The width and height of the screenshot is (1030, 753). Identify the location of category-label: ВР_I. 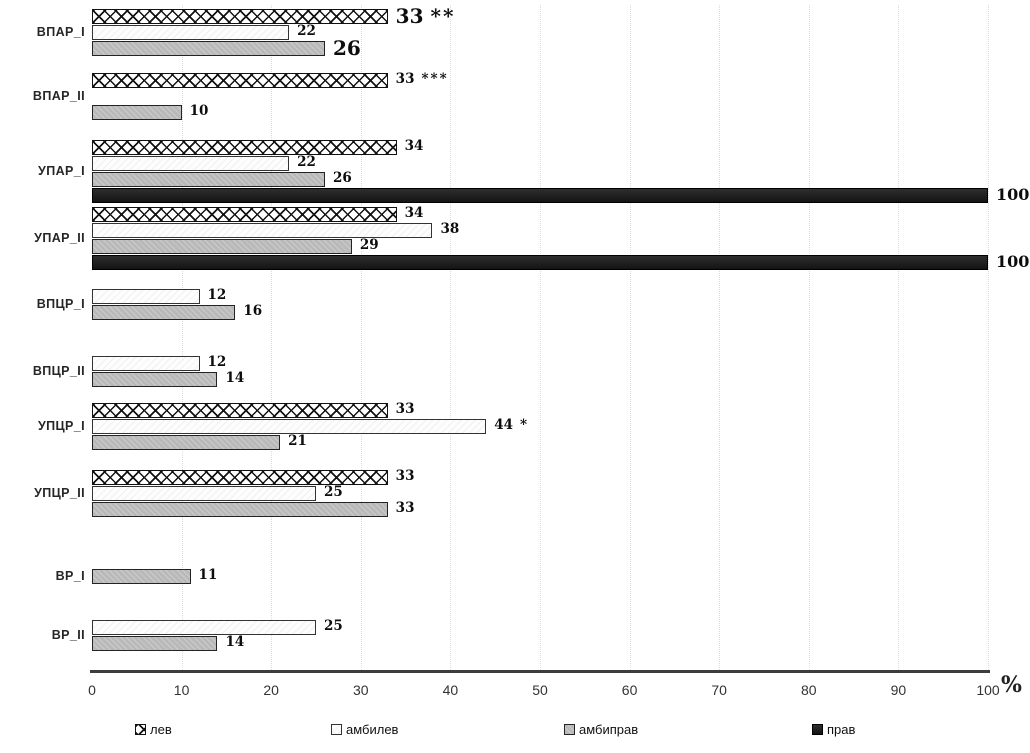
(70, 576).